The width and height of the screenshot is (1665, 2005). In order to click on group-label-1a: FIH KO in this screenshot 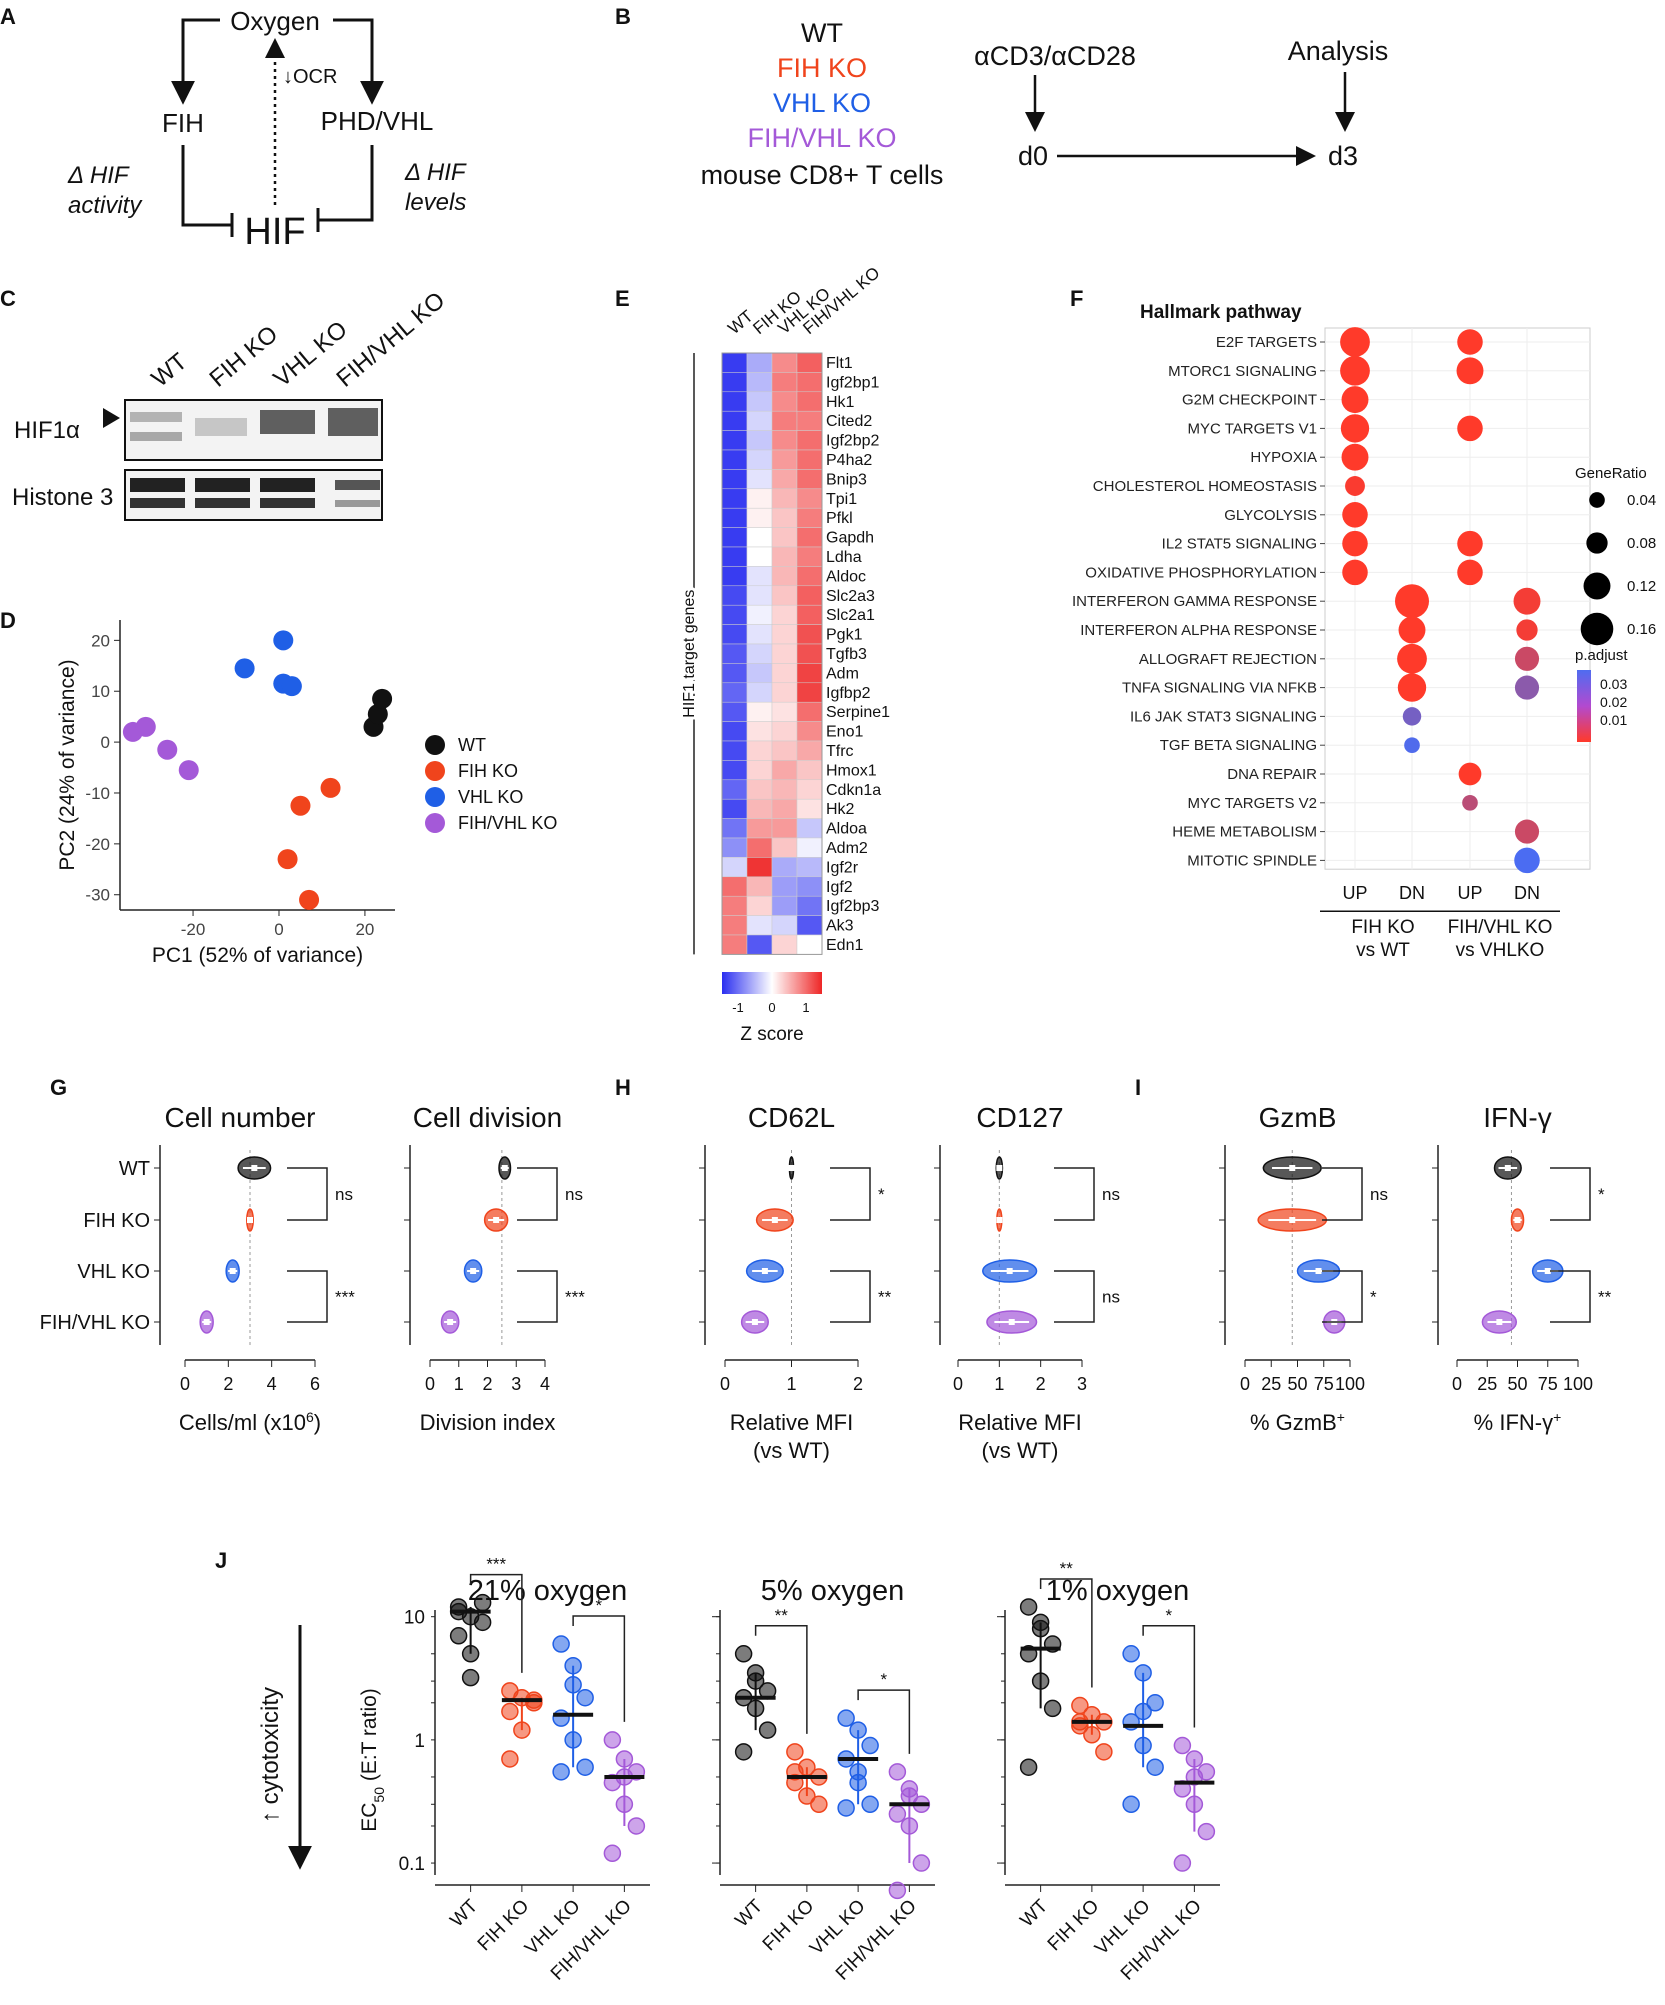, I will do `click(1382, 927)`.